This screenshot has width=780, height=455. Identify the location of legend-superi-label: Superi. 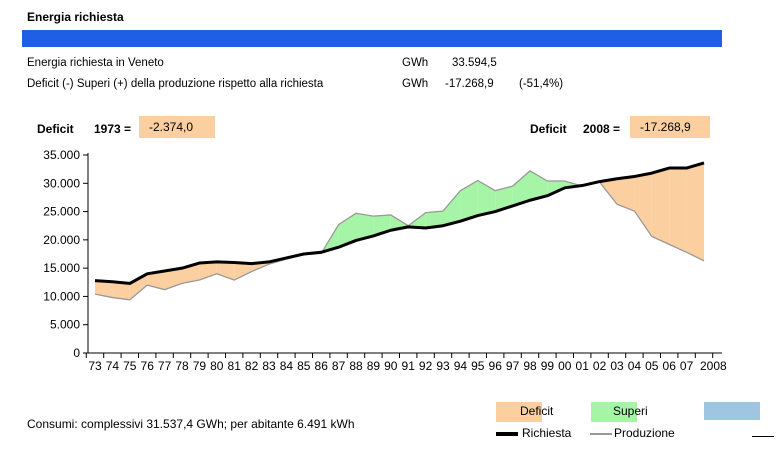
(630, 411).